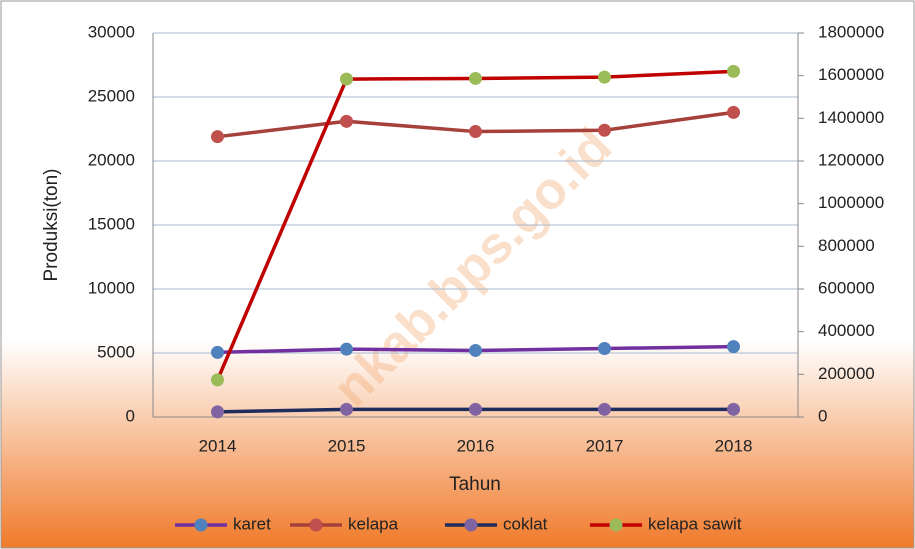  I want to click on legend-label: coklat, so click(525, 523).